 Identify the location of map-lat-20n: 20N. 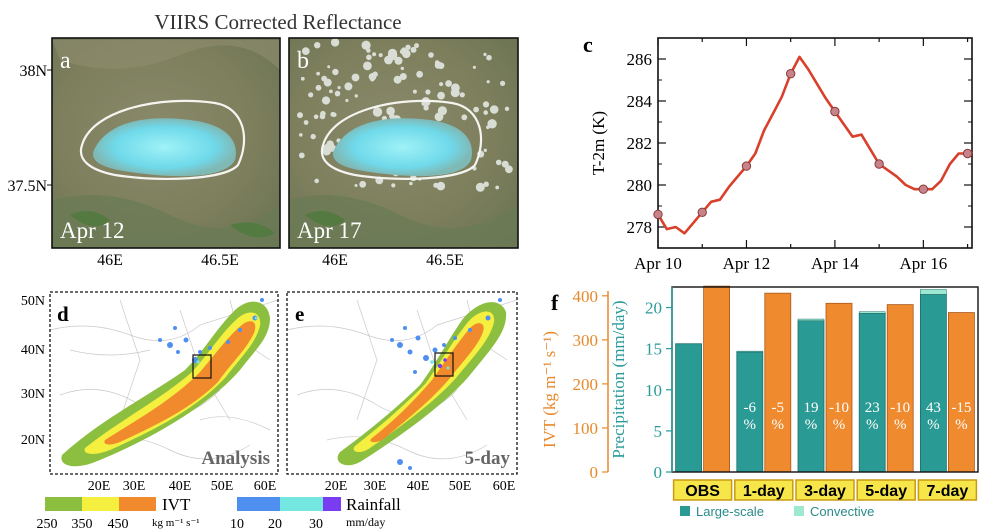
(33, 440).